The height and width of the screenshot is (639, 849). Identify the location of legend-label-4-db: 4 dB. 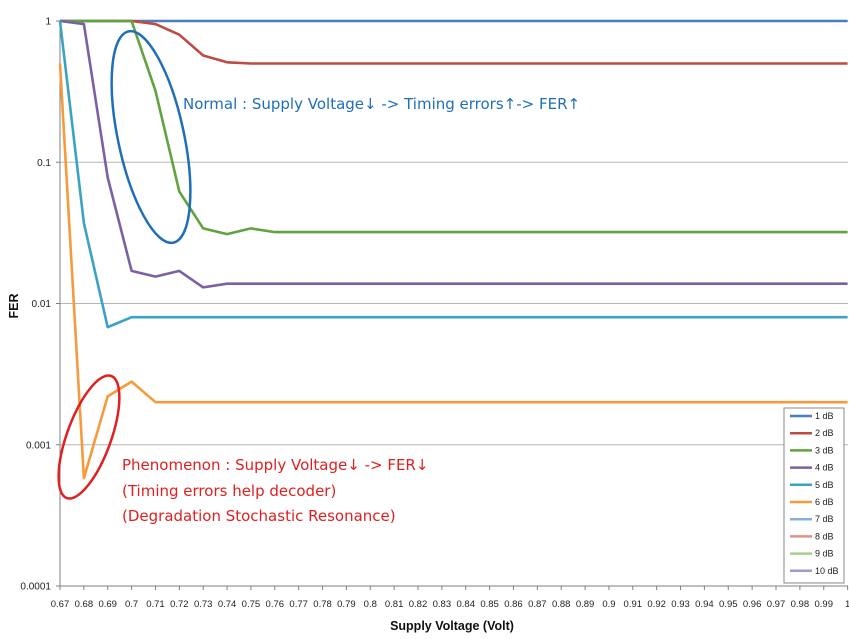
(824, 468).